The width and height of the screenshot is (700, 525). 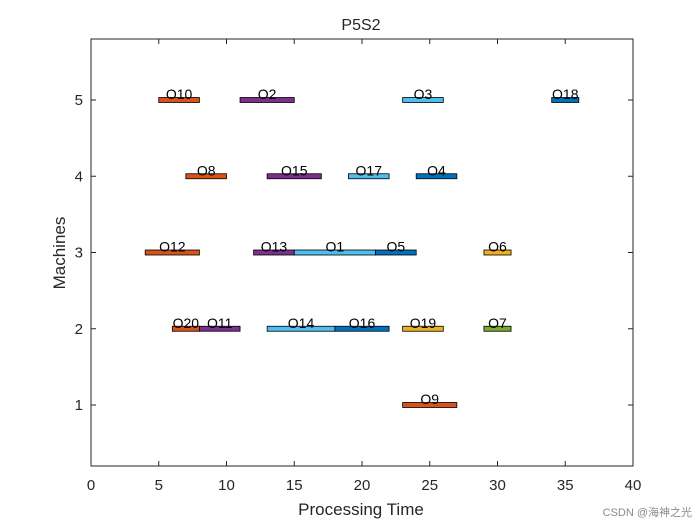 I want to click on task-bar-o4, so click(x=436, y=176).